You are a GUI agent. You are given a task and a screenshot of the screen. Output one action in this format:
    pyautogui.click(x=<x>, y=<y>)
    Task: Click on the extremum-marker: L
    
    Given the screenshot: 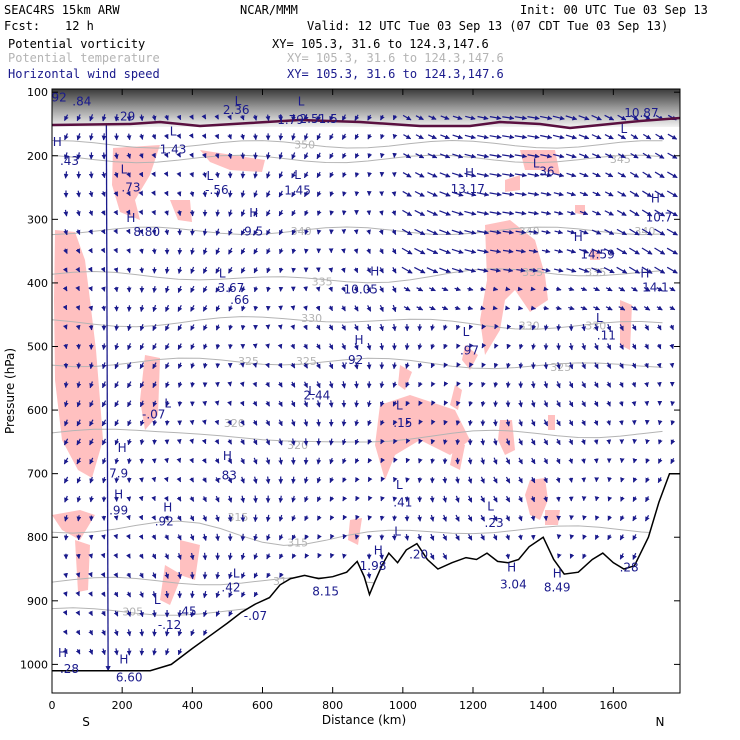 What is the action you would take?
    pyautogui.click(x=536, y=163)
    